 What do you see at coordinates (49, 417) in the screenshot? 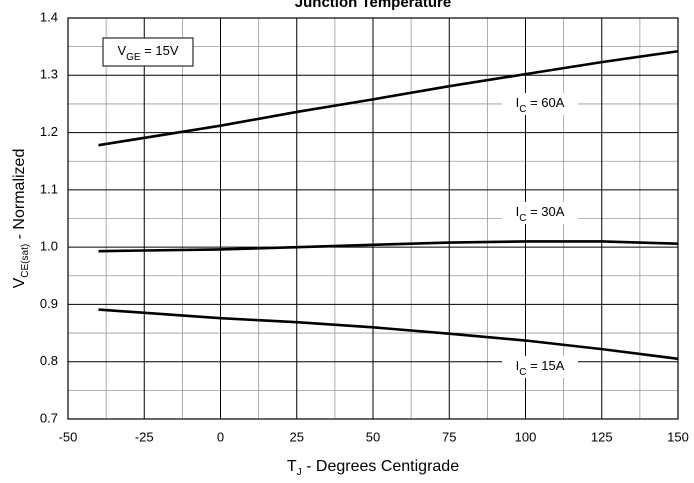
I see `y-tick-label: 0.7` at bounding box center [49, 417].